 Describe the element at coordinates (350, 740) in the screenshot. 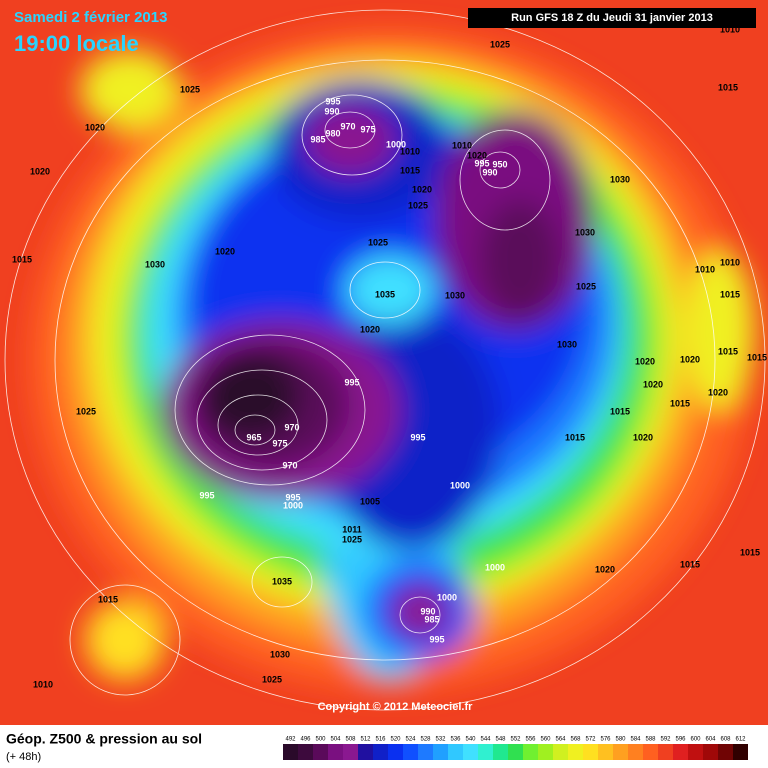

I see `legend-label: 508` at that location.